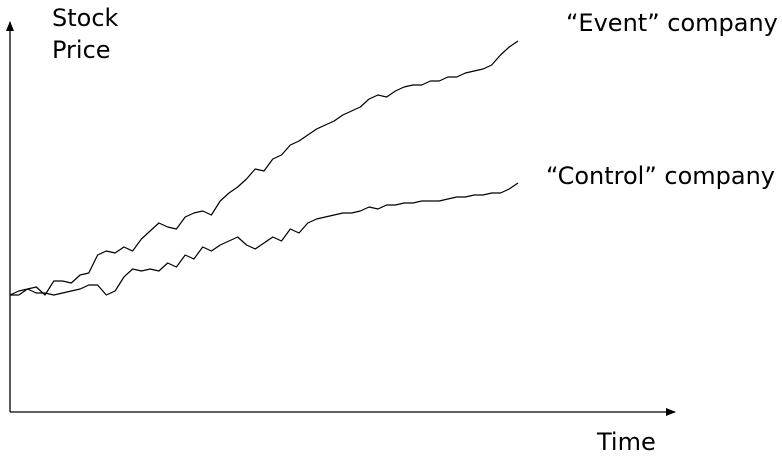 The image size is (782, 457). I want to click on y-axis-label-line-2: Price, so click(81, 50).